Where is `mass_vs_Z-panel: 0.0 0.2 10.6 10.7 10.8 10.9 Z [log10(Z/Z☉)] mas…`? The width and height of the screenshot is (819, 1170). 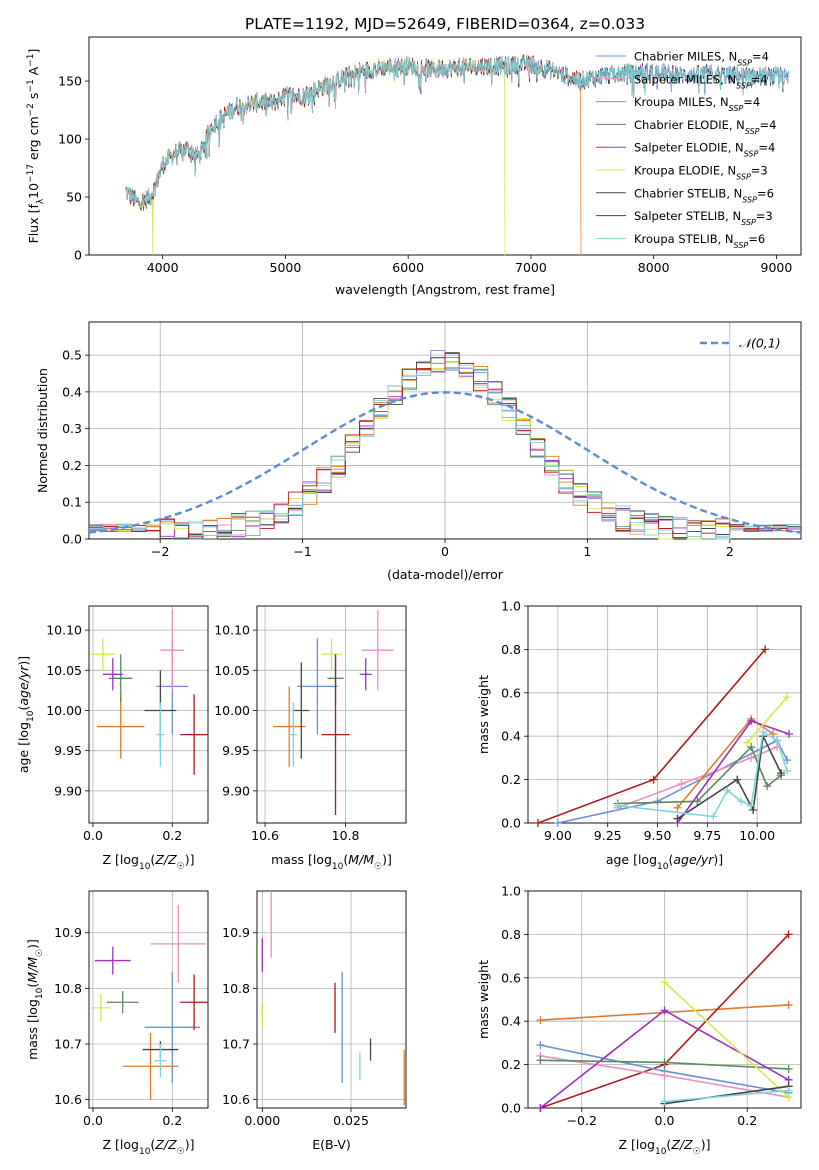 mass_vs_Z-panel: 0.0 0.2 10.6 10.7 10.8 10.9 Z [log10(Z/Z☉)] mas… is located at coordinates (117, 1023).